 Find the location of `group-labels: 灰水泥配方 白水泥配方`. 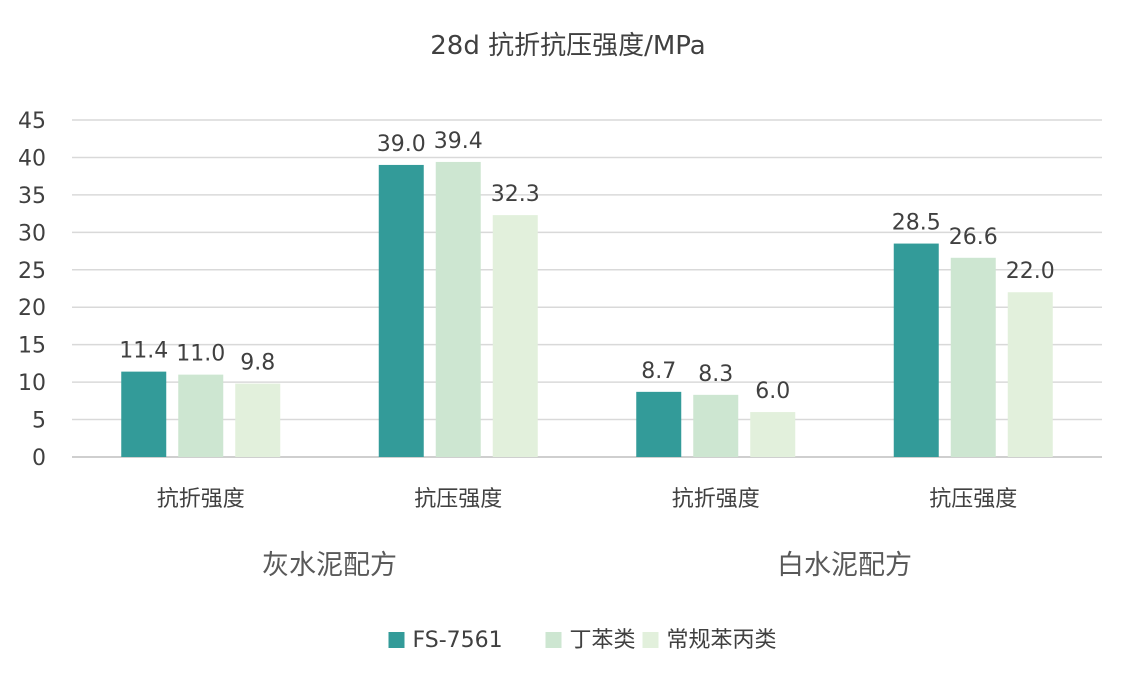

group-labels: 灰水泥配方 白水泥配方 is located at coordinates (587, 565).